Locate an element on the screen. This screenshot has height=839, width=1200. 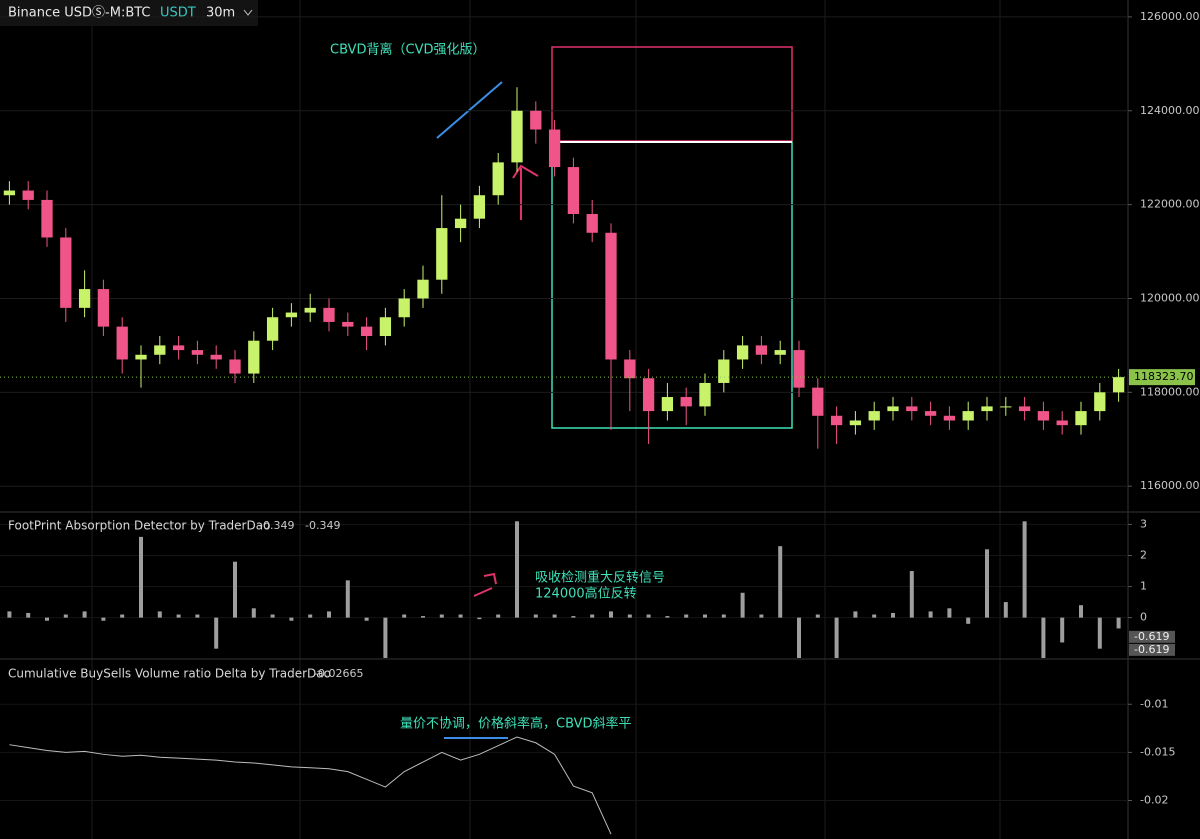
quote: USDT is located at coordinates (178, 13).